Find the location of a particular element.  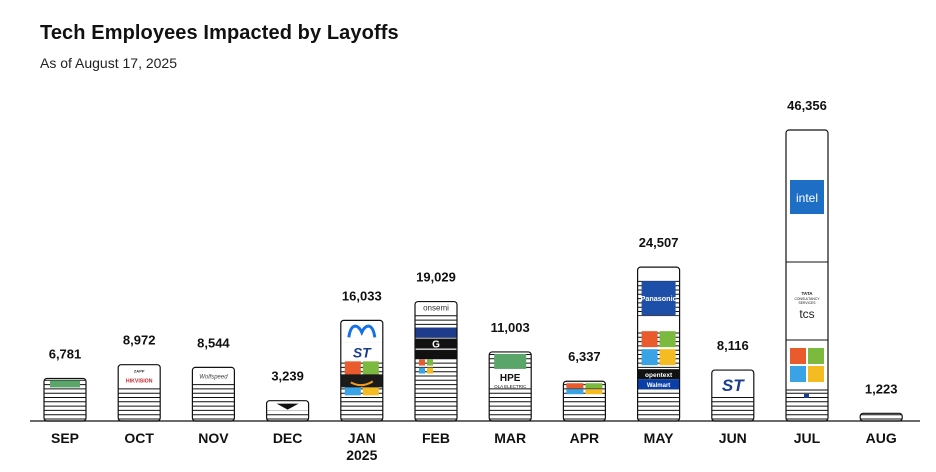

svg-text: G is located at coordinates (436, 345).